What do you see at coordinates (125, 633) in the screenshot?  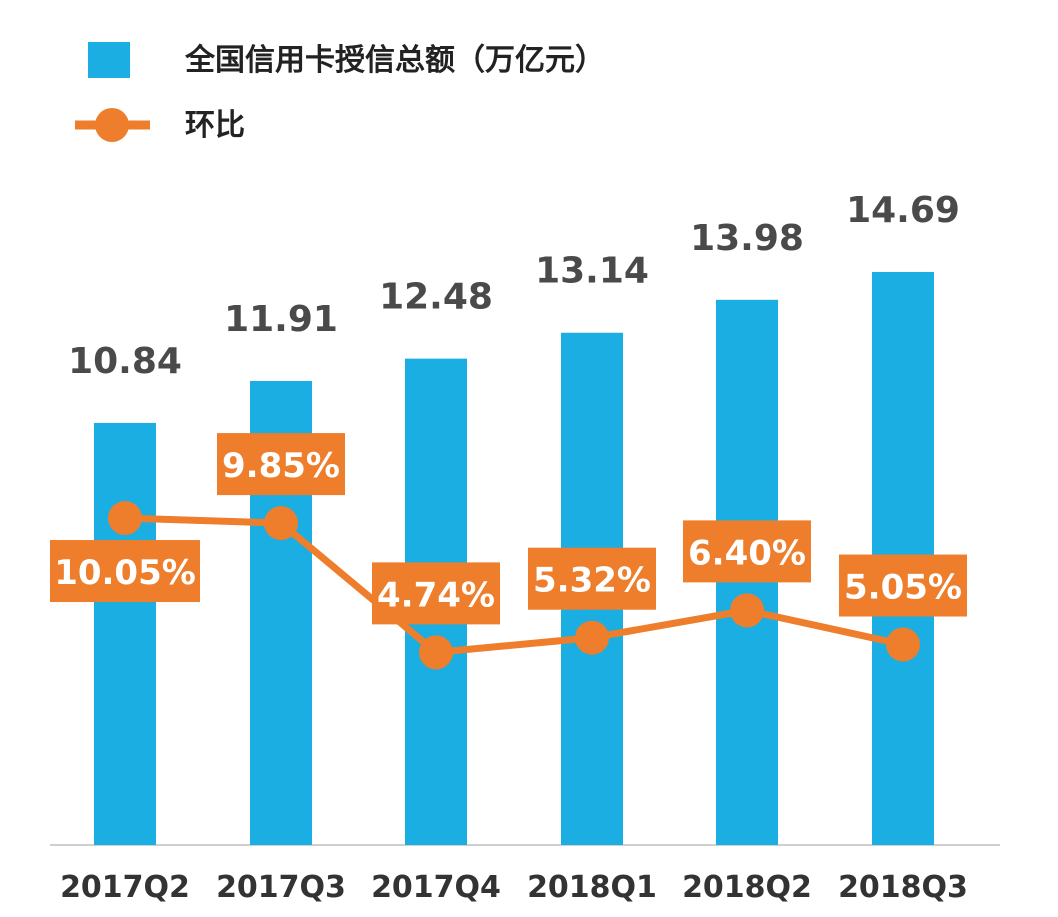 I see `bar-2017Q2` at bounding box center [125, 633].